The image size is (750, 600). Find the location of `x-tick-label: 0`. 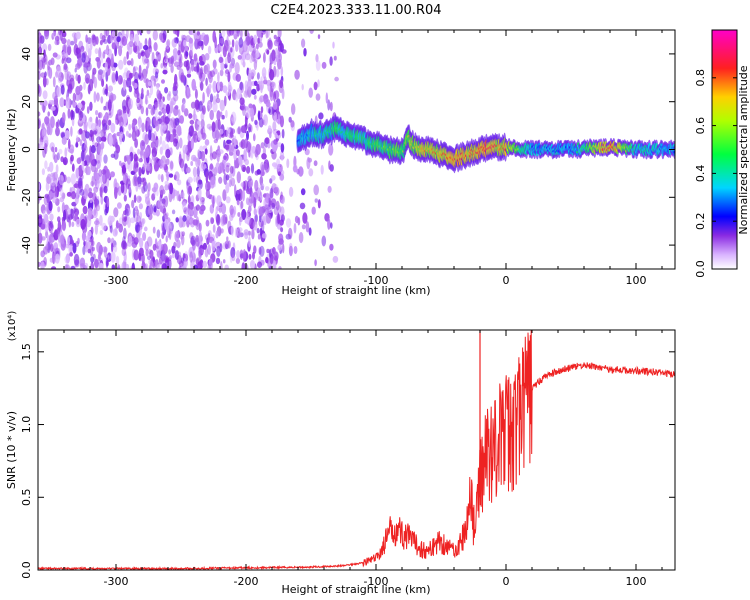

x-tick-label: 0 is located at coordinates (506, 581).